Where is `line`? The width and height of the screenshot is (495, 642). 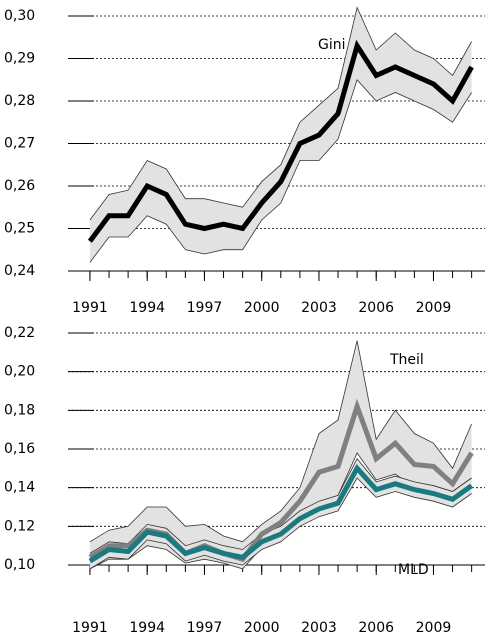
line is located at coordinates (281, 514).